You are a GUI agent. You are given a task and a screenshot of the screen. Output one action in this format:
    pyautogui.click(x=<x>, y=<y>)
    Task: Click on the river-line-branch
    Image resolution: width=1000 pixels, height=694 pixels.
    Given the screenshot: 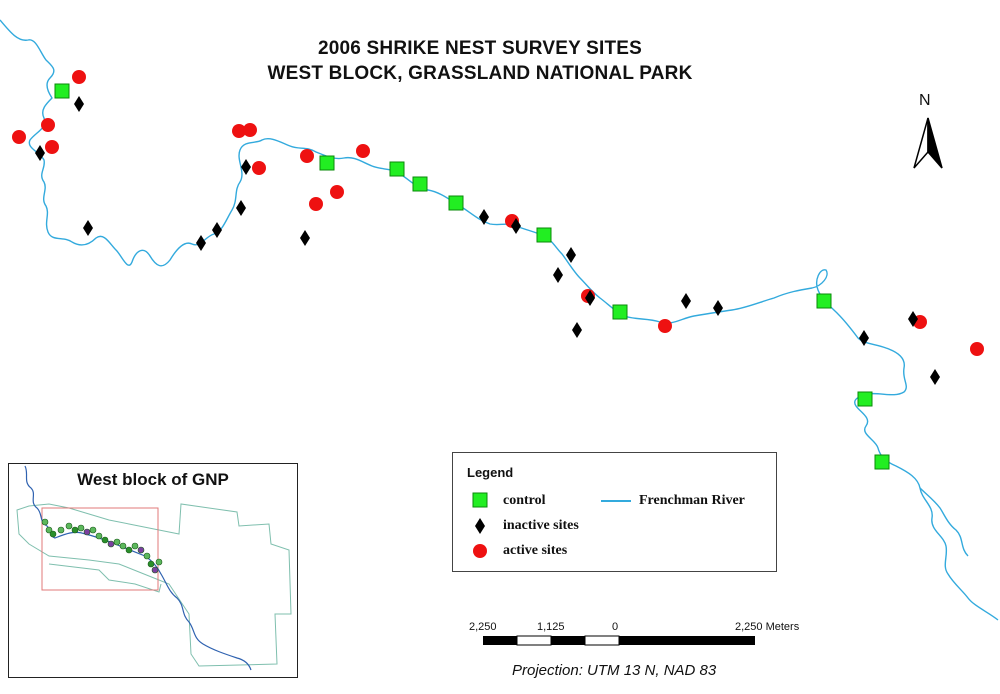 What is the action you would take?
    pyautogui.click(x=944, y=522)
    